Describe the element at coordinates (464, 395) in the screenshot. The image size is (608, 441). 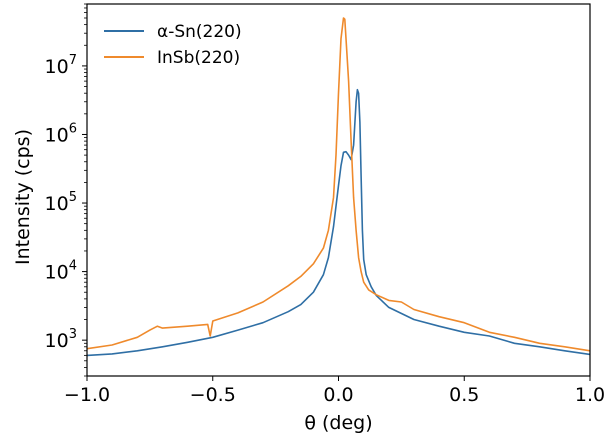
I see `x-tick-label: 0.5` at that location.